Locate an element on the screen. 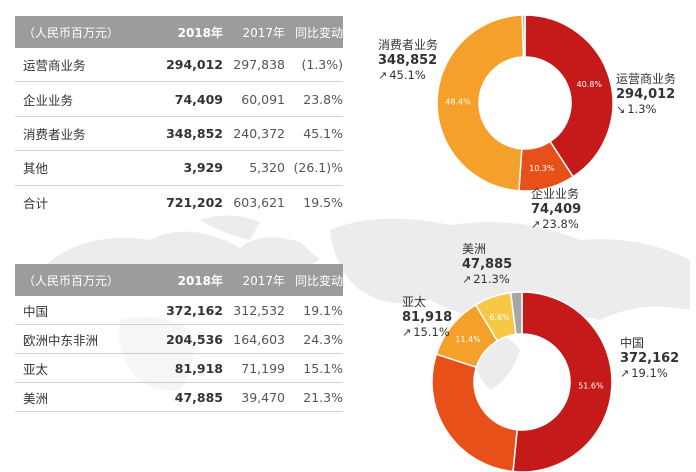 Image resolution: width=696 pixels, height=472 pixels. callout-apac: 亚太 81,918 ↗ 15.1% is located at coordinates (427, 317).